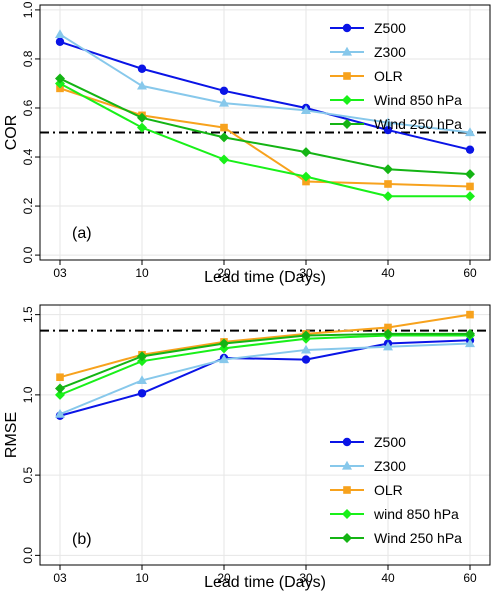  I want to click on y-axis-label: RMSE, so click(11, 435).